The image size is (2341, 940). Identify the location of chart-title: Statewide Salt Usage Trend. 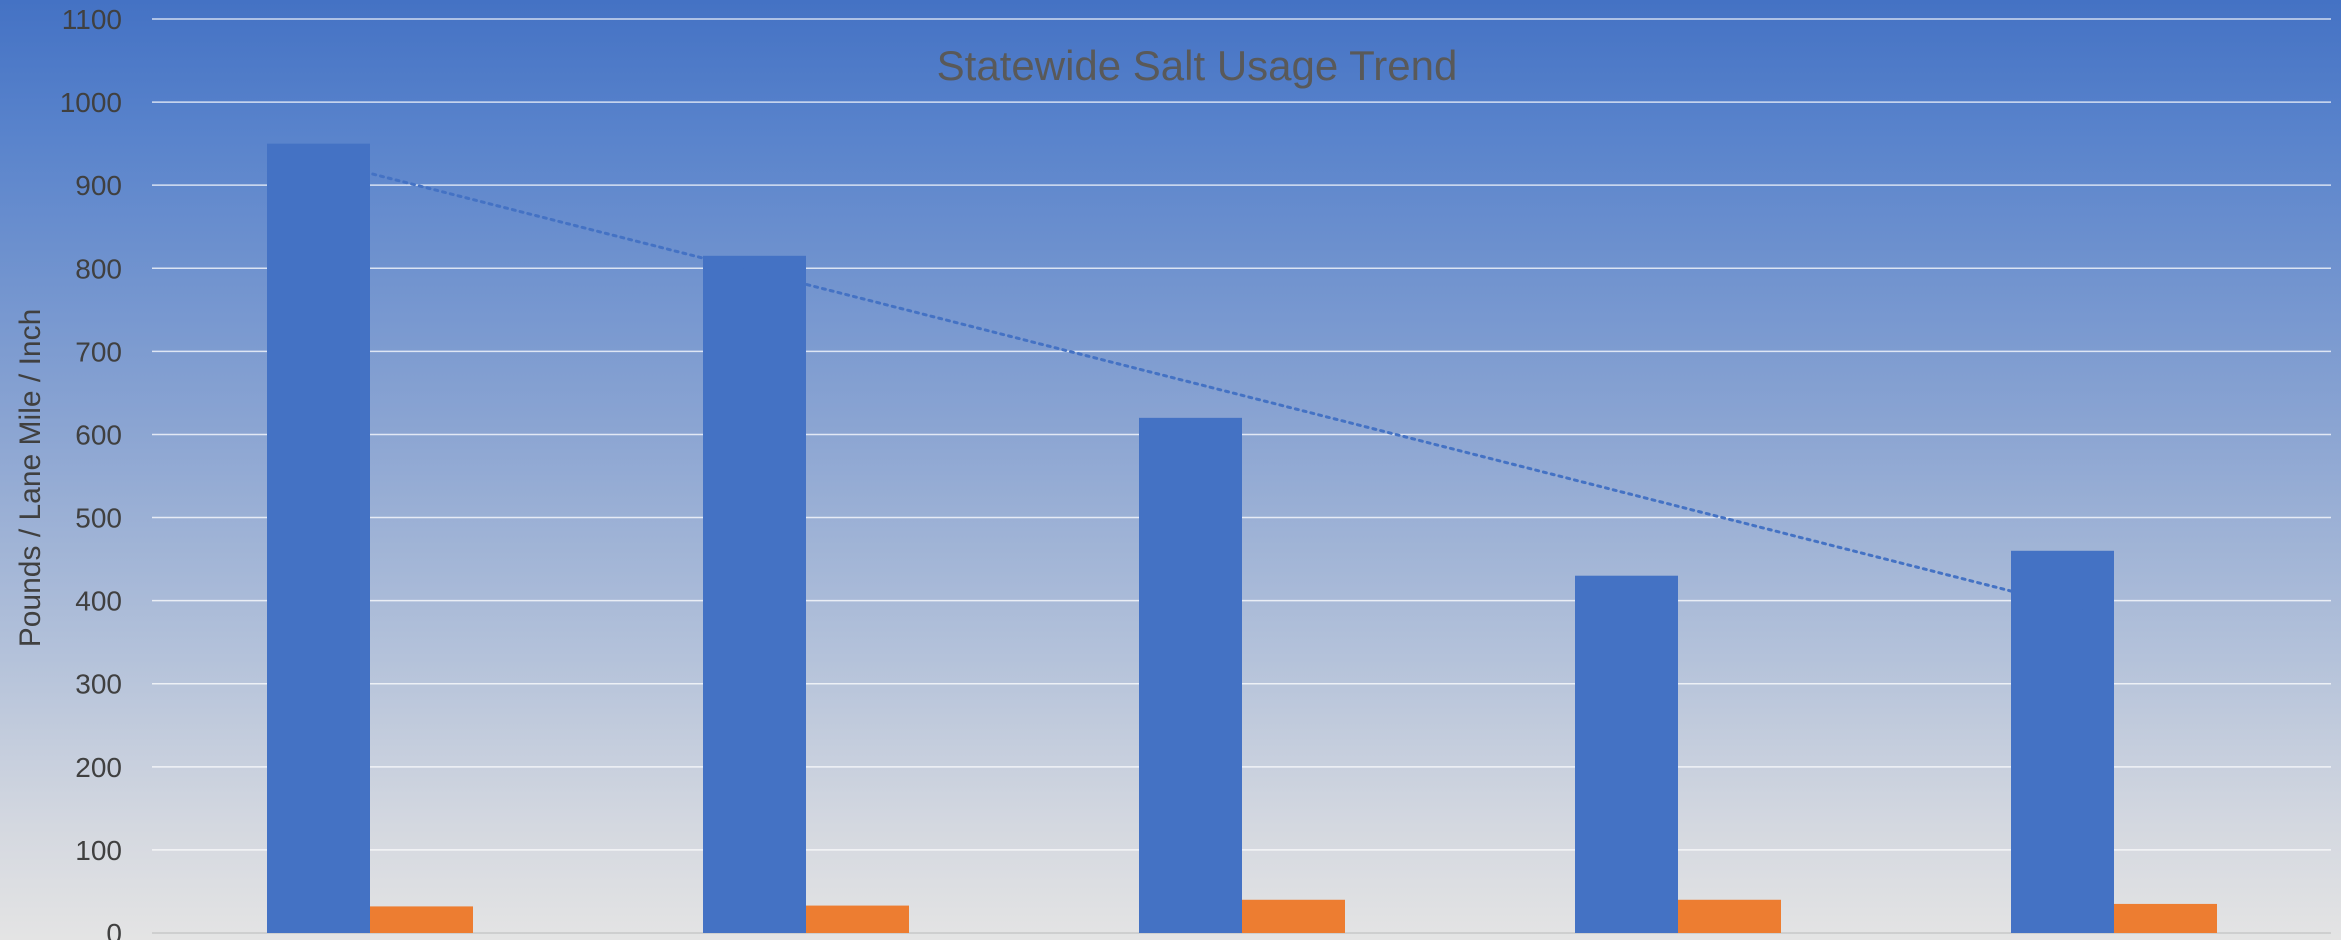
(1197, 65).